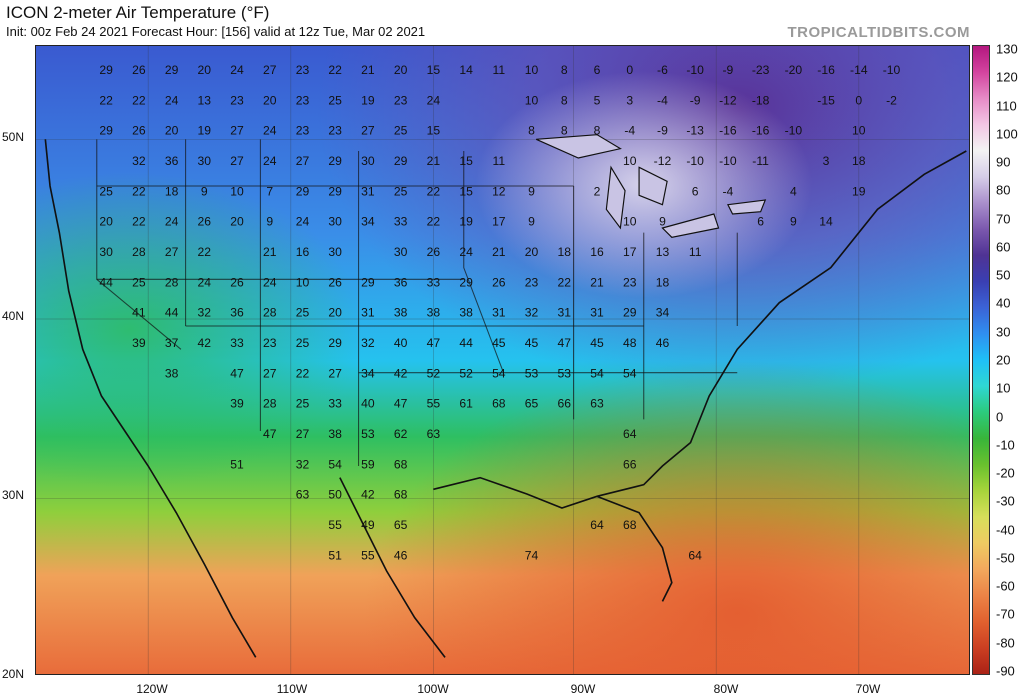 This screenshot has height=696, width=1024. I want to click on station-temp-label: 48, so click(630, 343).